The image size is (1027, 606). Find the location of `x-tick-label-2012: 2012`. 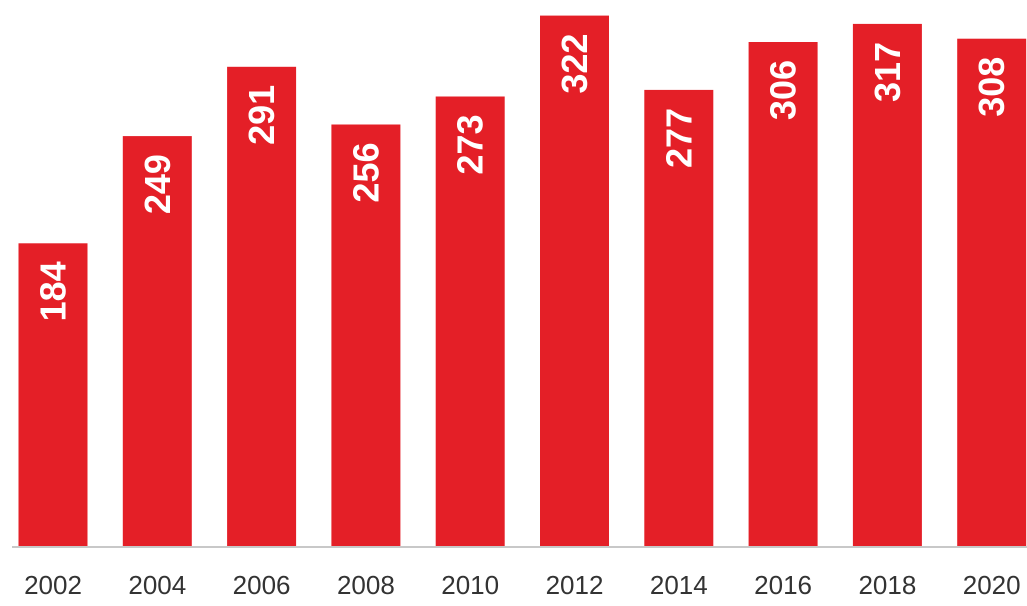

x-tick-label-2012: 2012 is located at coordinates (575, 585).